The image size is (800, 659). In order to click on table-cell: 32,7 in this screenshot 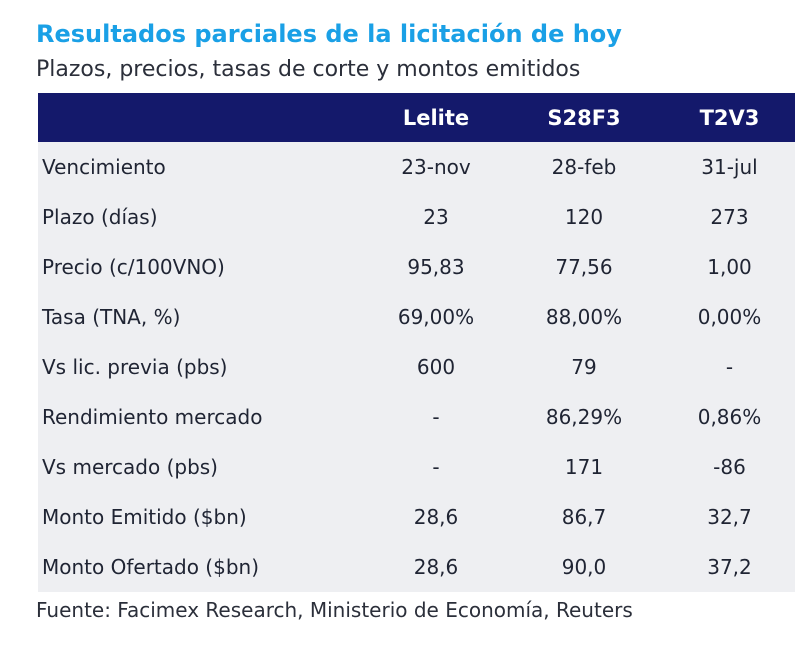, I will do `click(729, 517)`.